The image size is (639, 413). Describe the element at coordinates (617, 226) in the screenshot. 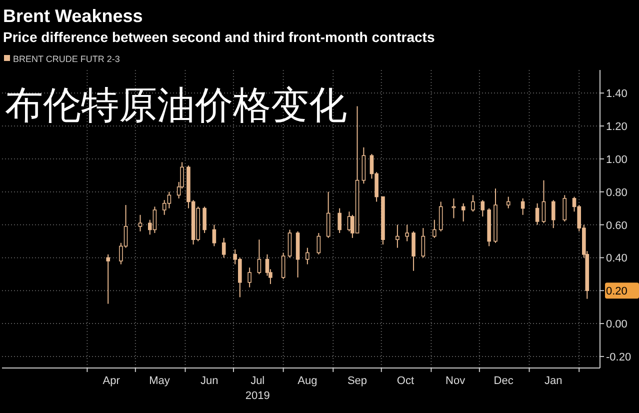

I see `y-tick-label: 0.60` at that location.